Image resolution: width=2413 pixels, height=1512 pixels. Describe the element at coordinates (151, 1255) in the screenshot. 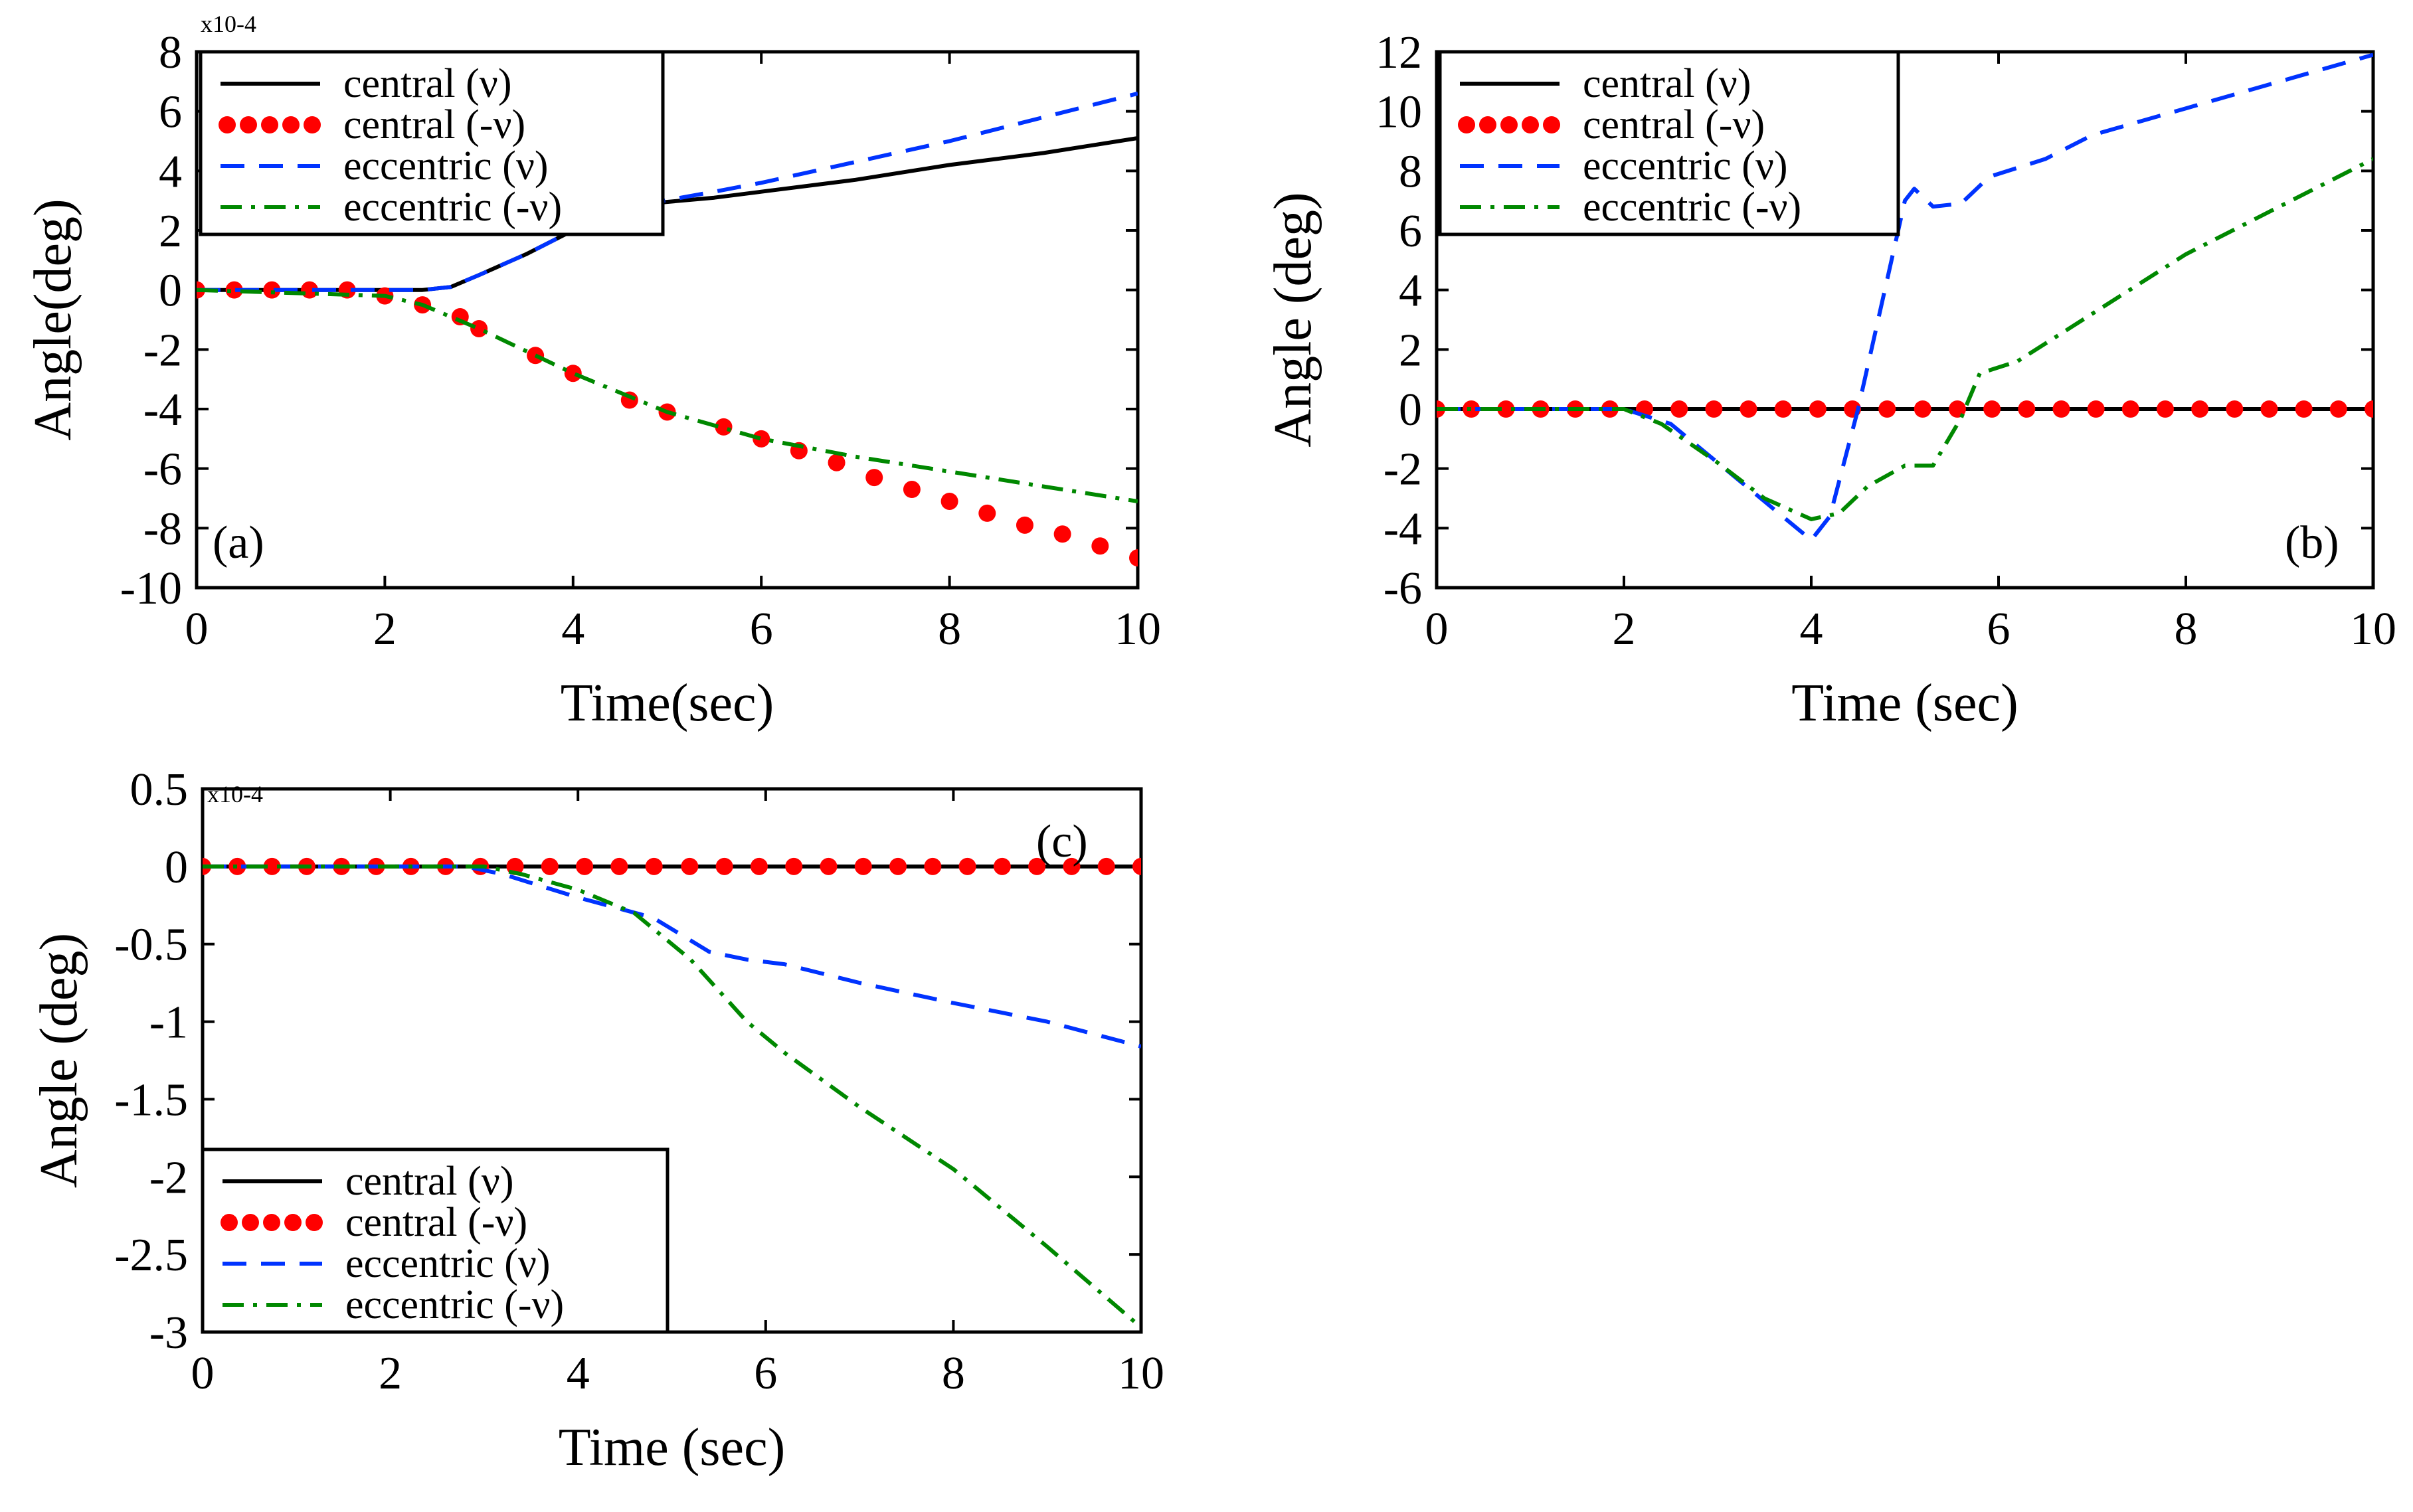

I see `y-tick-label: -2.5` at that location.